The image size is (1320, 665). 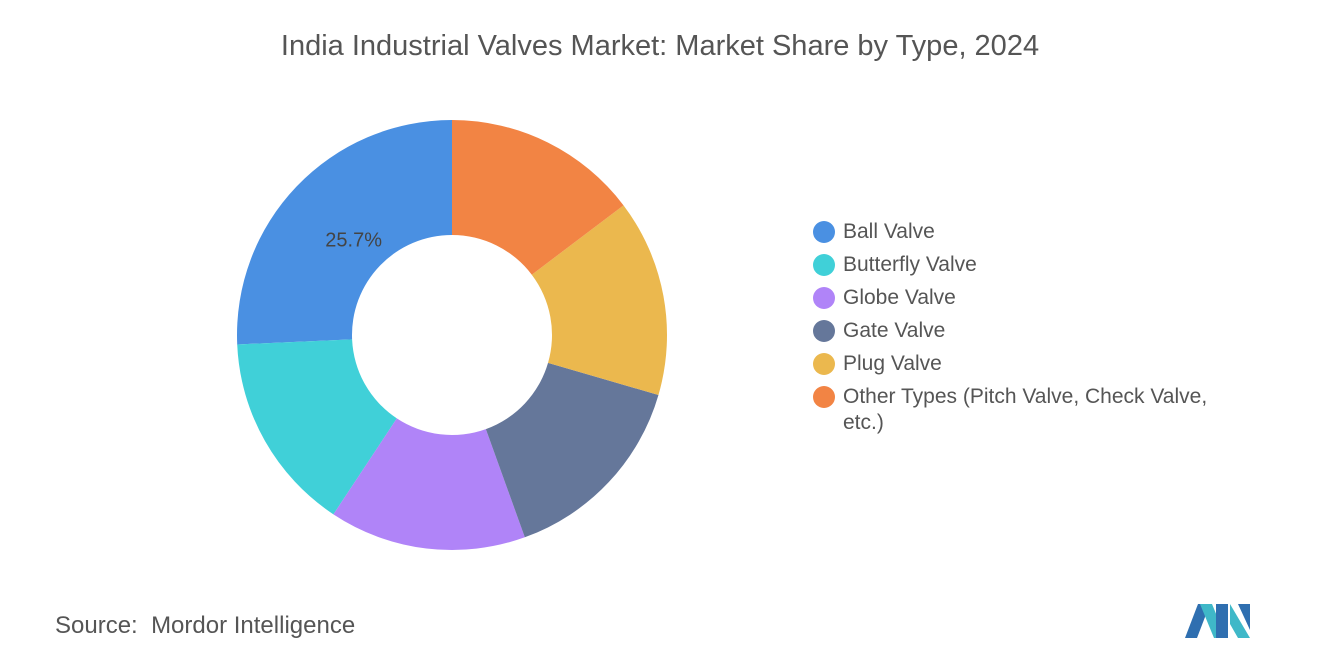 What do you see at coordinates (253, 625) in the screenshot?
I see `source-name: Mordor Intelligence` at bounding box center [253, 625].